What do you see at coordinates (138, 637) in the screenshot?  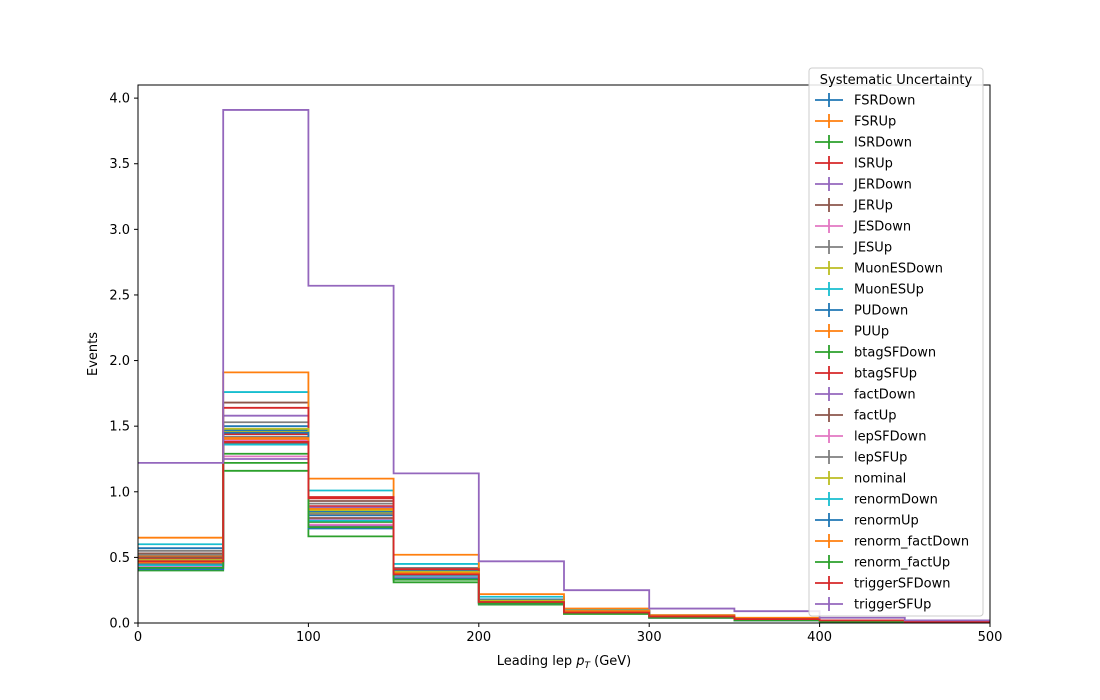 I see `x-tick-label-0: 0` at bounding box center [138, 637].